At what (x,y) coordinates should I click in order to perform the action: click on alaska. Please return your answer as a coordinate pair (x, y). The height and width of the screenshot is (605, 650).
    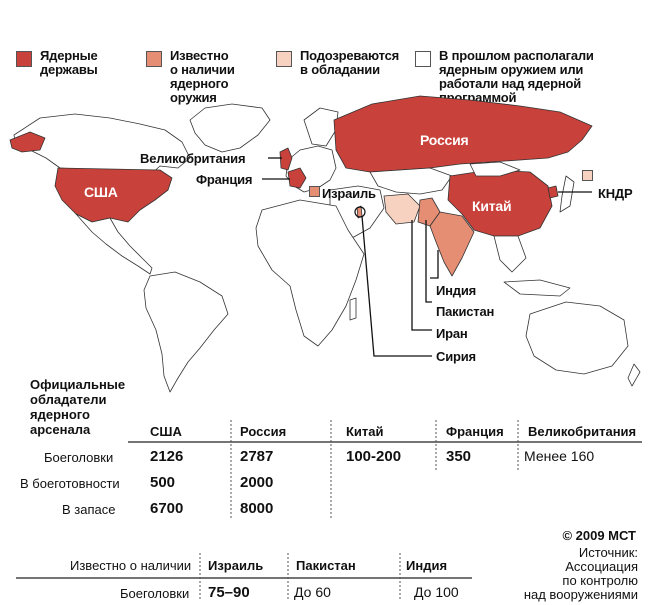
    Looking at the image, I should click on (27, 142).